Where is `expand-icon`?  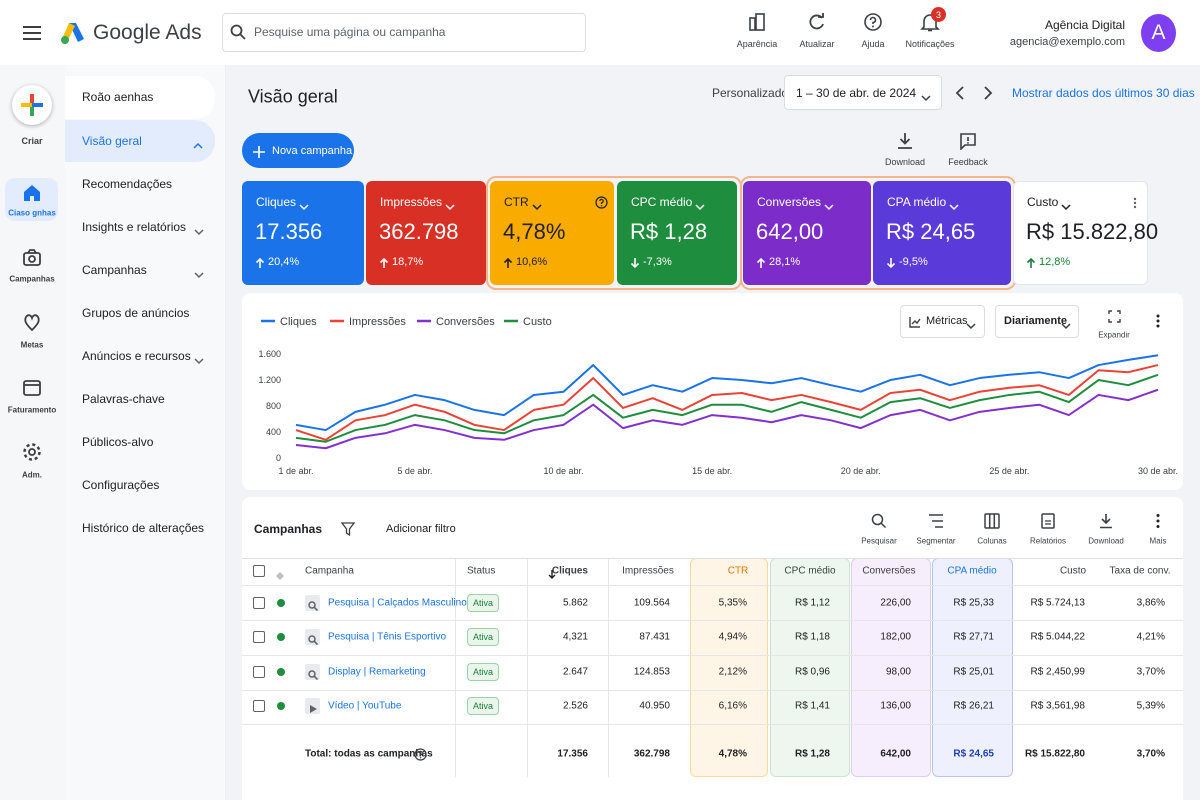 expand-icon is located at coordinates (1114, 316).